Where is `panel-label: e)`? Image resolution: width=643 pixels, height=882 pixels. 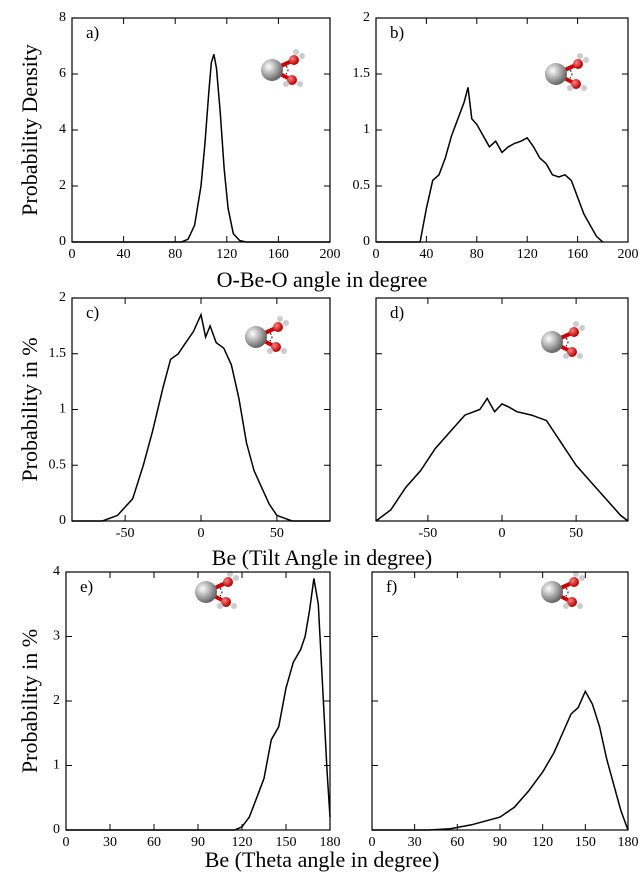 panel-label: e) is located at coordinates (86, 586).